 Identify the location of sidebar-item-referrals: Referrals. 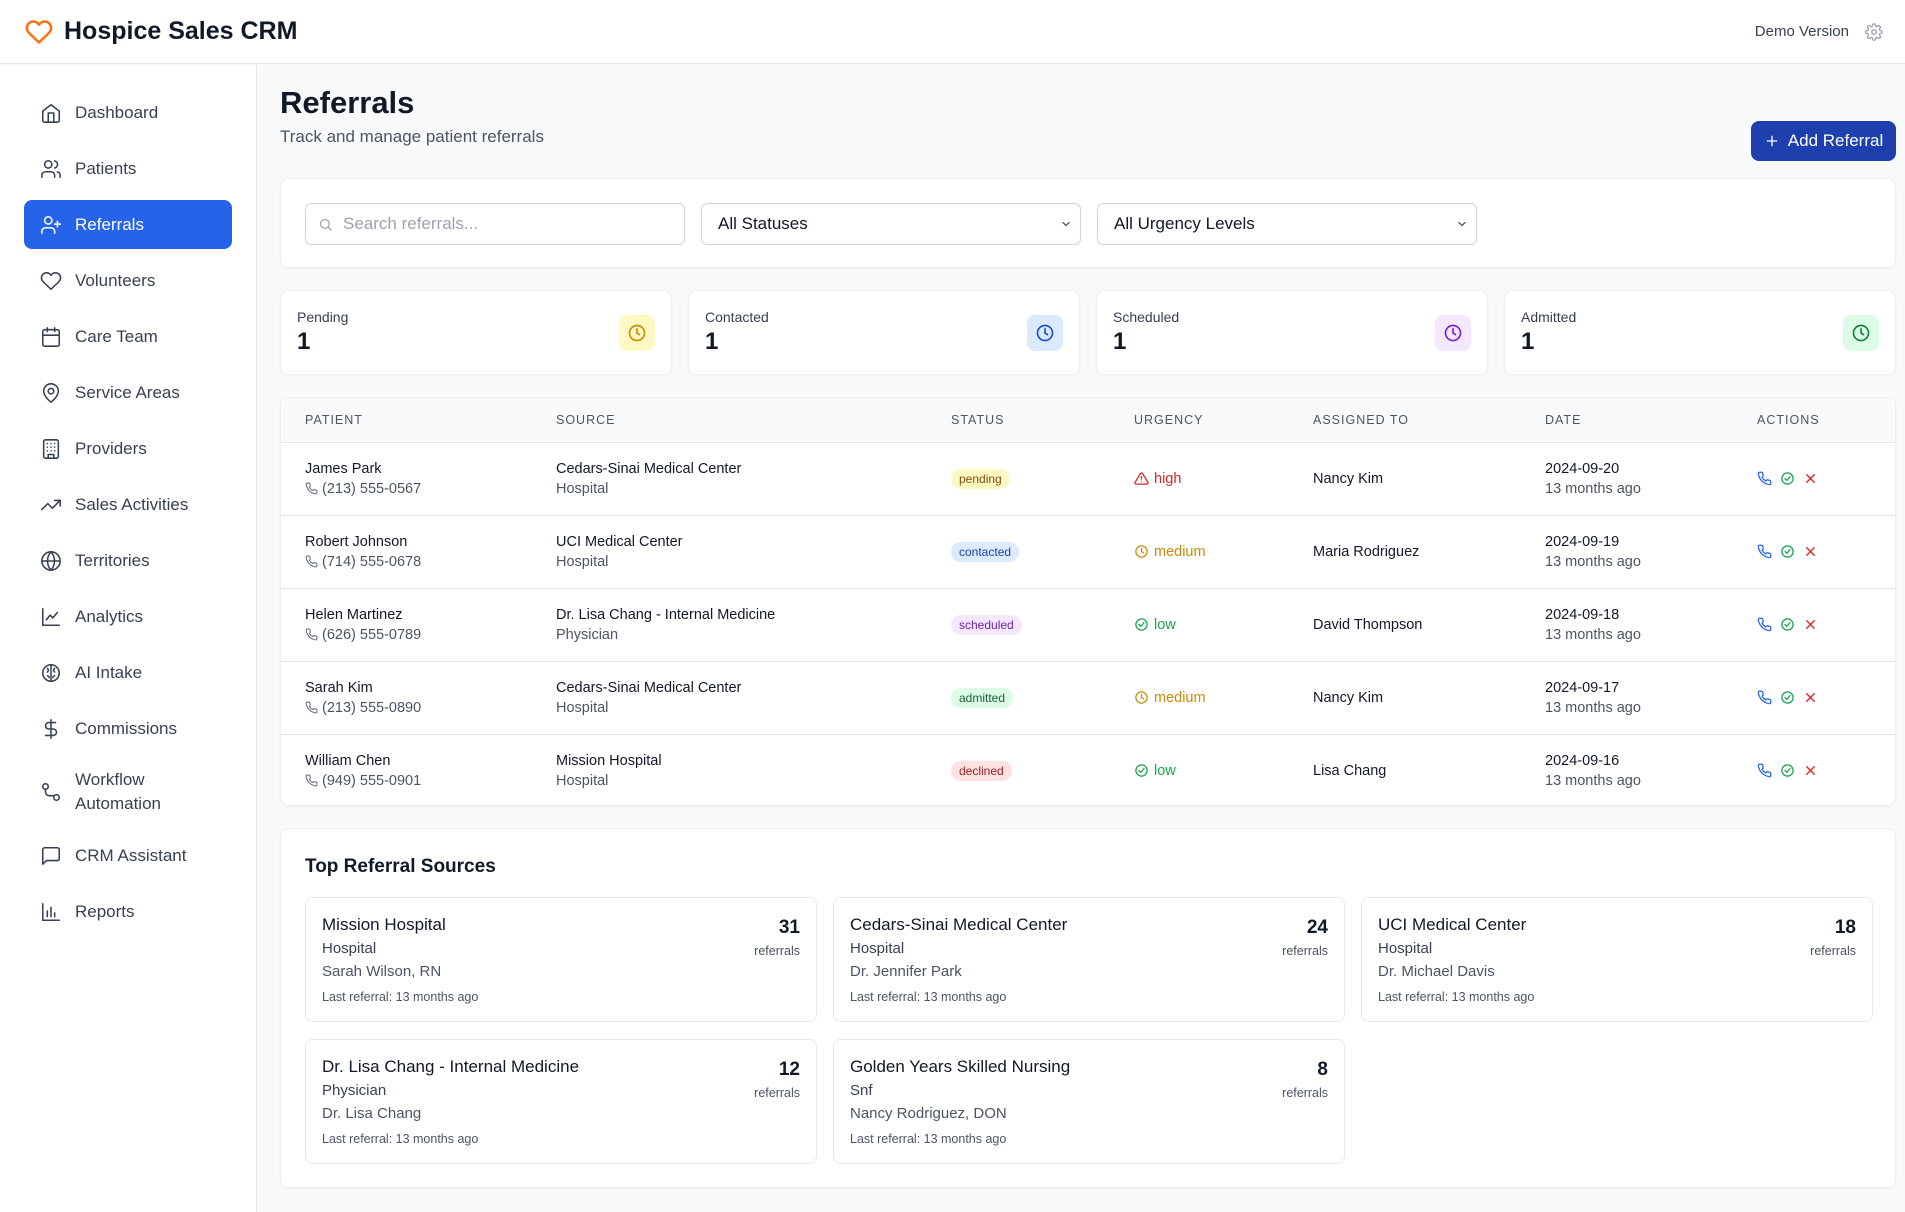
(128, 224).